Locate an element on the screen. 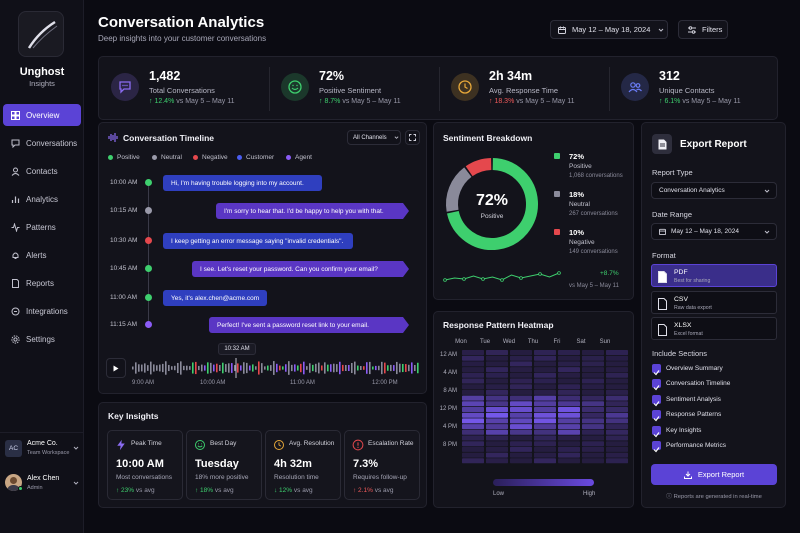  waveform is located at coordinates (276, 368).